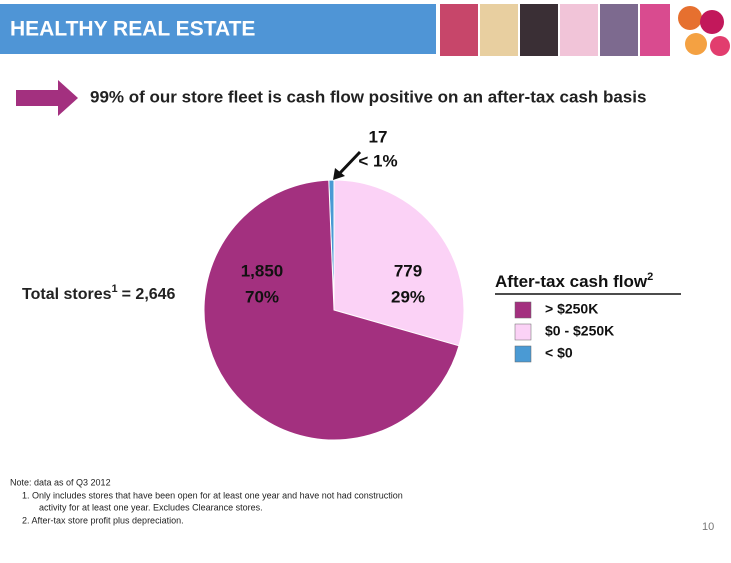  What do you see at coordinates (262, 270) in the screenshot?
I see `value-label: 1,850` at bounding box center [262, 270].